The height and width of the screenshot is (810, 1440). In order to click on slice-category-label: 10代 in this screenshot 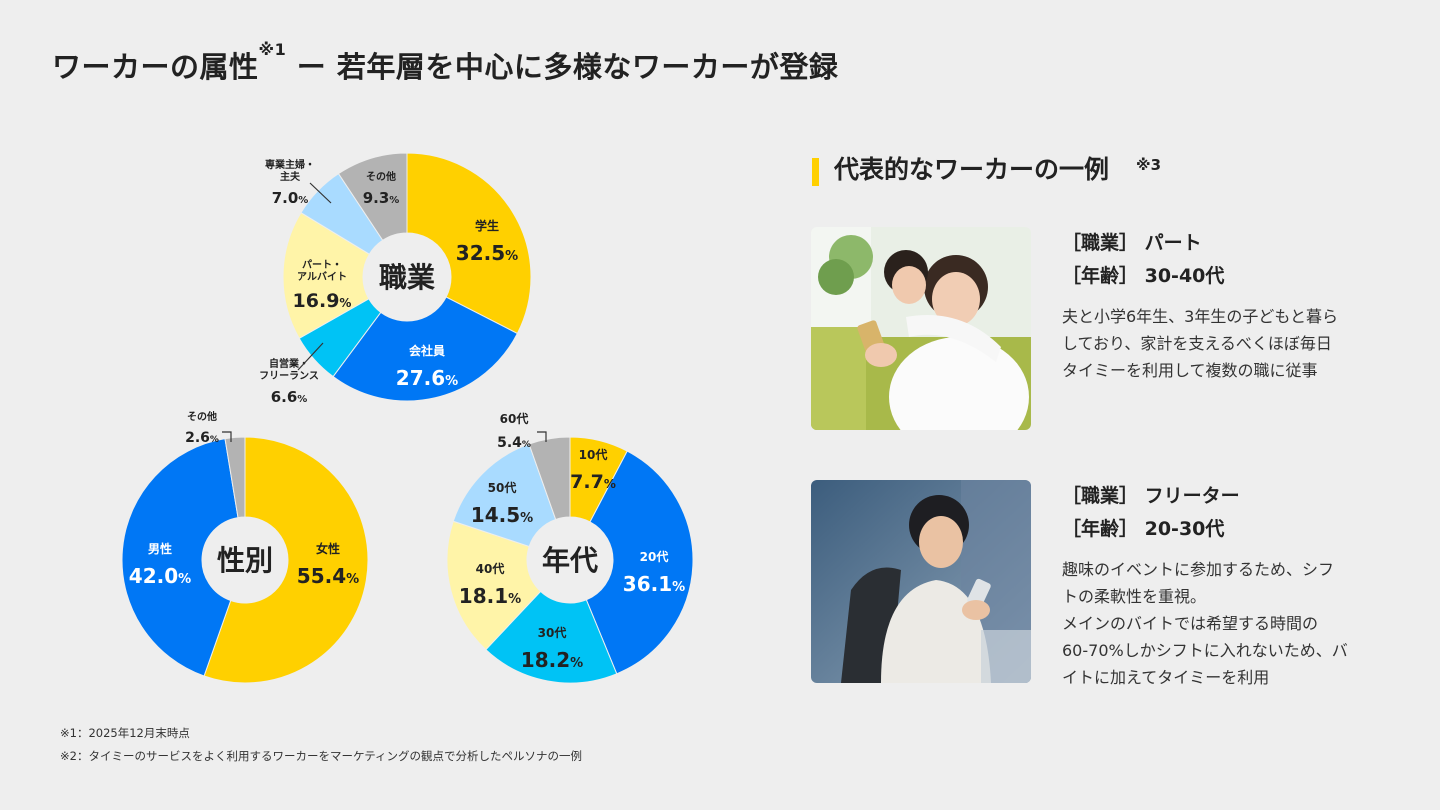, I will do `click(593, 454)`.